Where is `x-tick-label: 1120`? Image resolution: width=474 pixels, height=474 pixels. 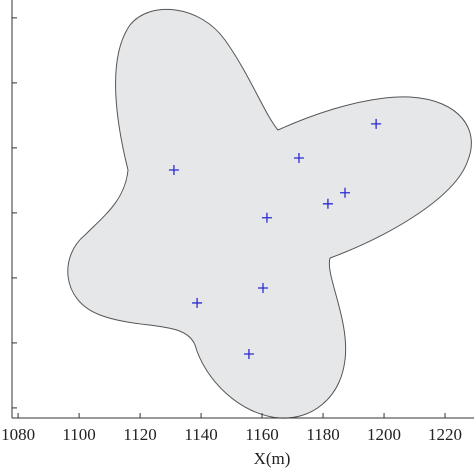
x-tick-label: 1120 is located at coordinates (139, 434).